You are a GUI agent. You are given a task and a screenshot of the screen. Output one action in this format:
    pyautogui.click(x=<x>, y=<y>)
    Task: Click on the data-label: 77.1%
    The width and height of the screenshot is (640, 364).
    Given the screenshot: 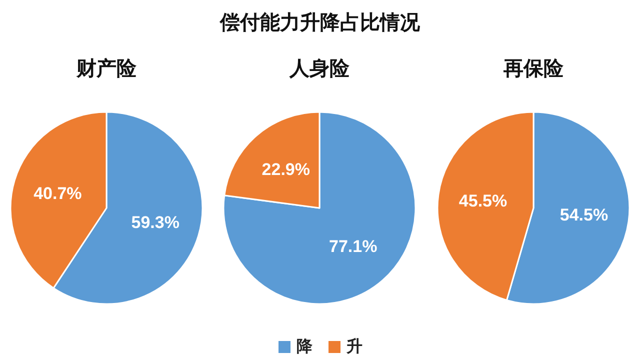 What is the action you would take?
    pyautogui.click(x=353, y=246)
    